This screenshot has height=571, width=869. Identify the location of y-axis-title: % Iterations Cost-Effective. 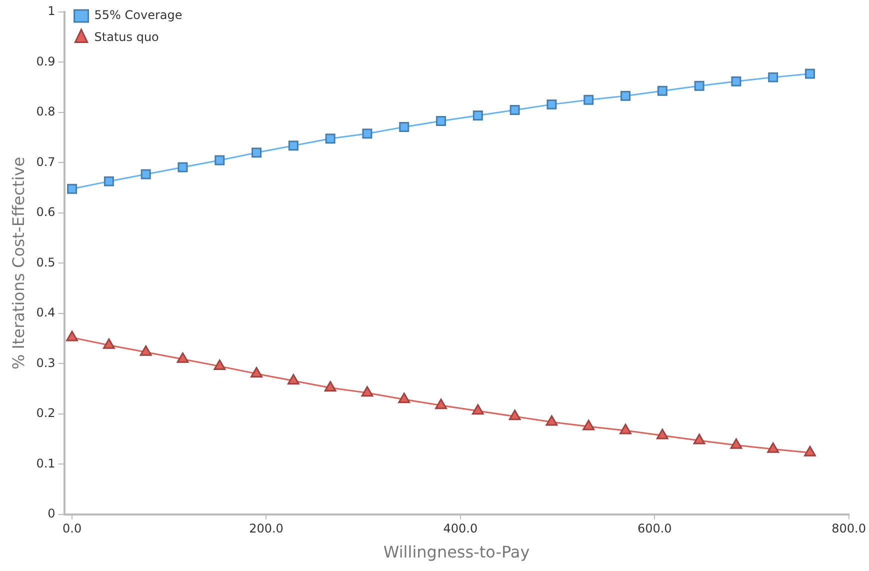
(18, 263).